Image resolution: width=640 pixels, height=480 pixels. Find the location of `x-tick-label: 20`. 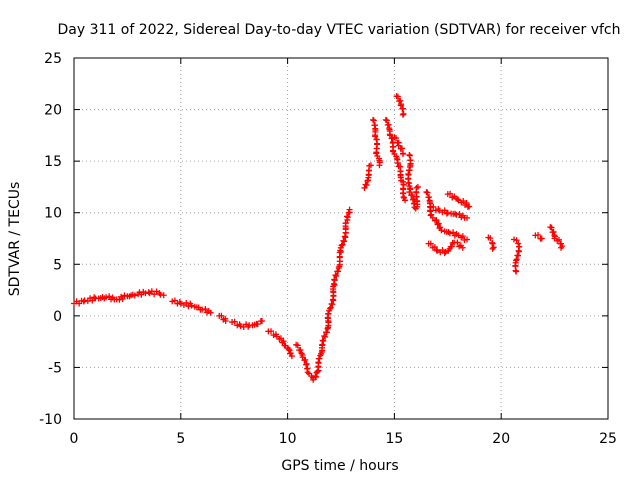

x-tick-label: 20 is located at coordinates (501, 439).